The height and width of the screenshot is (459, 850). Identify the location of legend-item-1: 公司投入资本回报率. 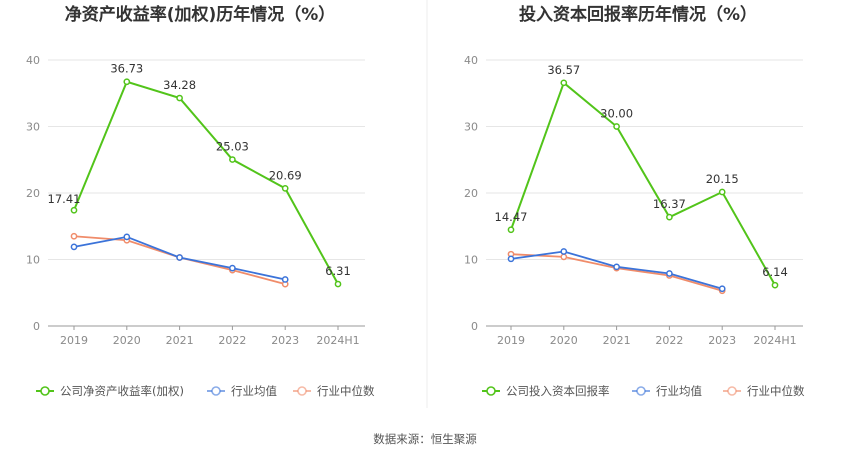
(546, 391).